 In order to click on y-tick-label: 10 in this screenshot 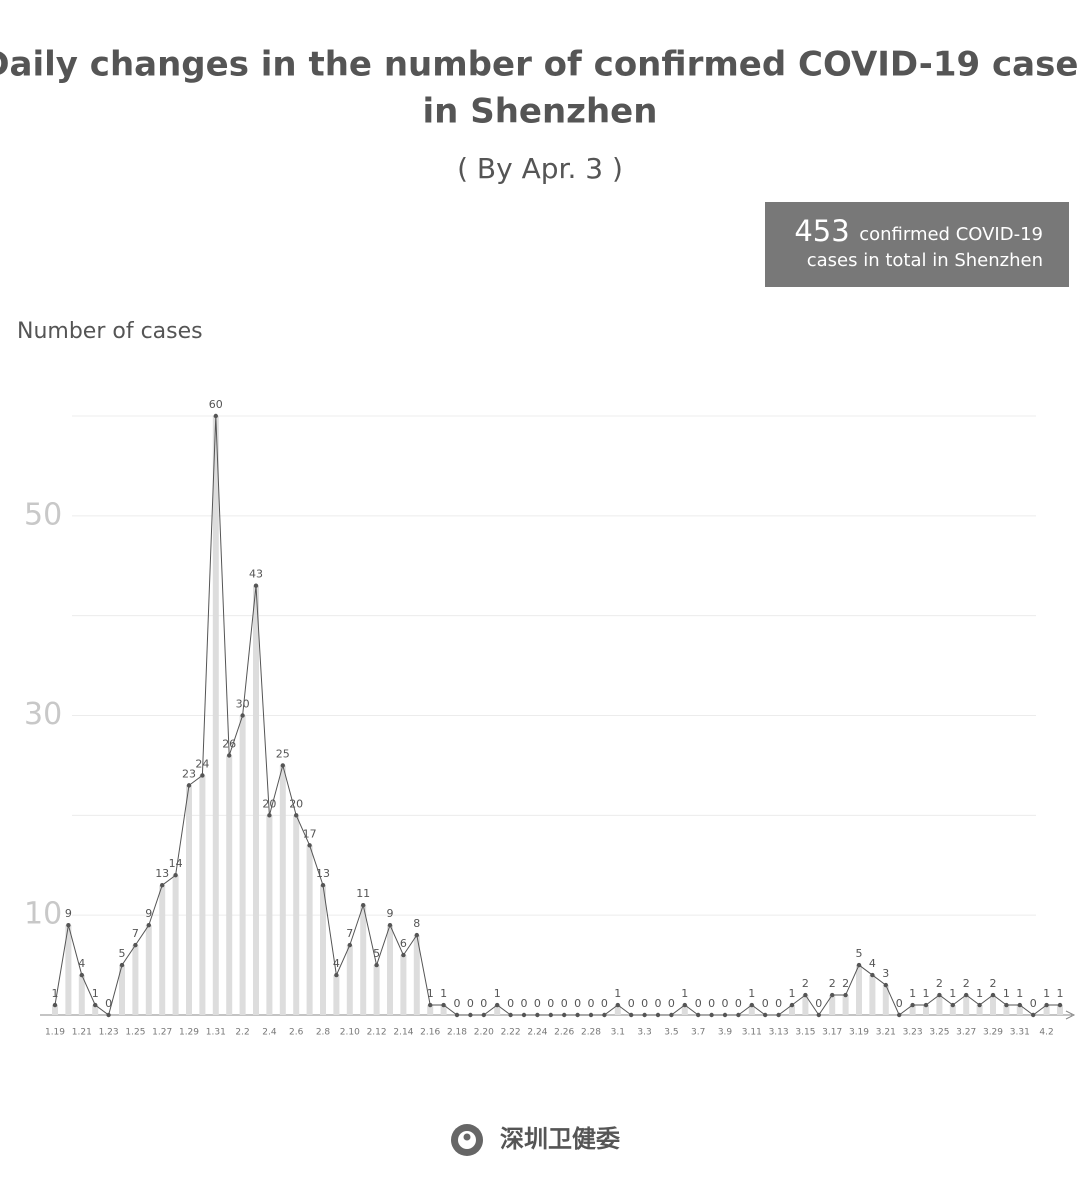, I will do `click(43, 914)`.